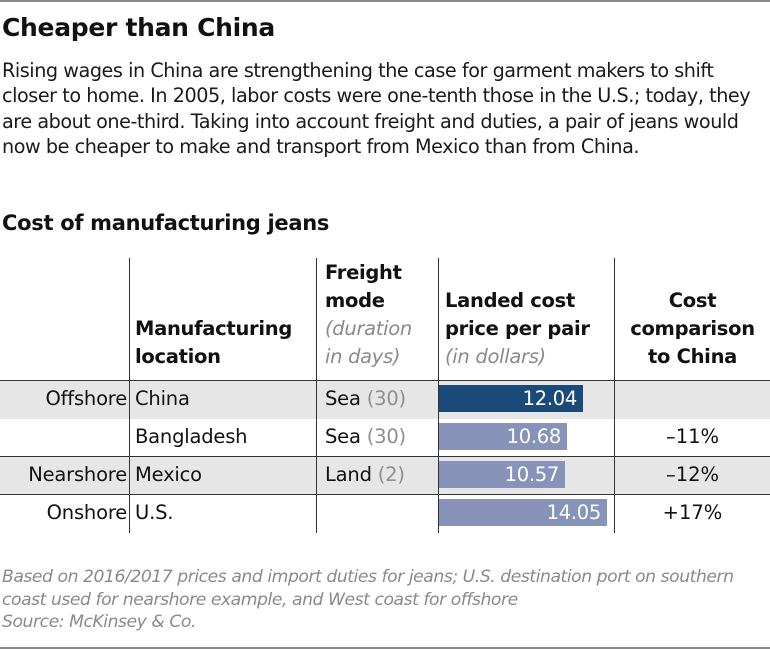 This screenshot has width=770, height=650. I want to click on location-cell: China, so click(162, 398).